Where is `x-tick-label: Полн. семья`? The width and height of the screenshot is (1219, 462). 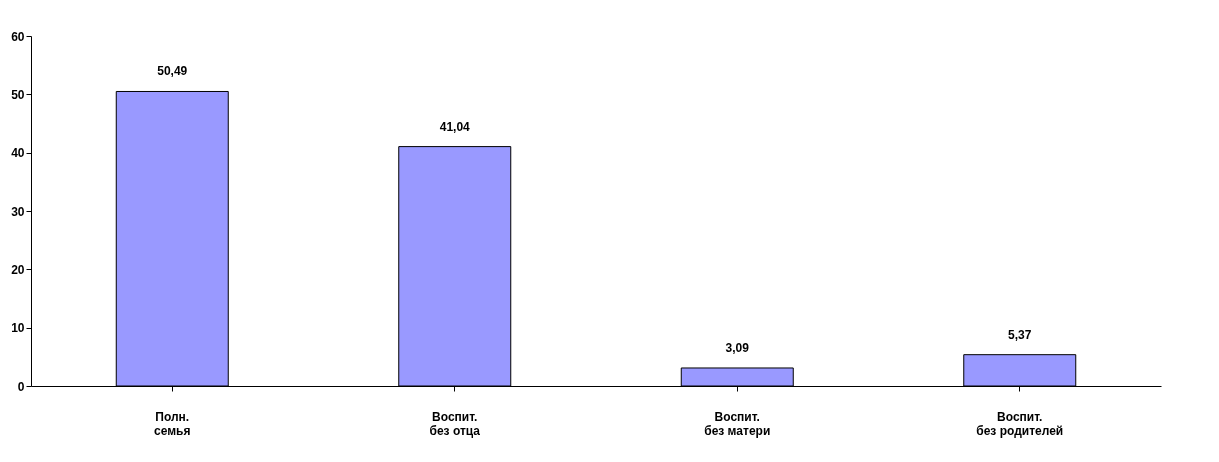 x-tick-label: Полн. семья is located at coordinates (172, 423).